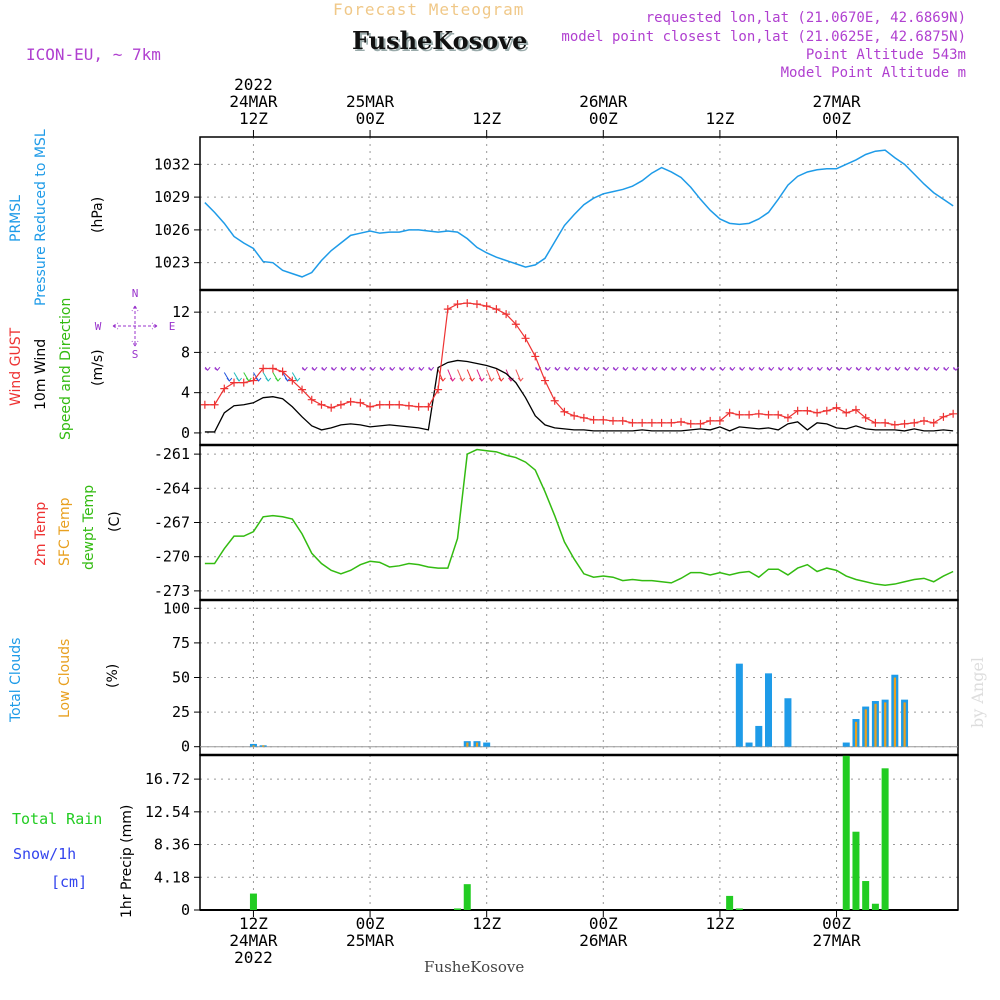 The width and height of the screenshot is (1000, 1000). What do you see at coordinates (16, 366) in the screenshot?
I see `wind-gust-label: Wind GUST` at bounding box center [16, 366].